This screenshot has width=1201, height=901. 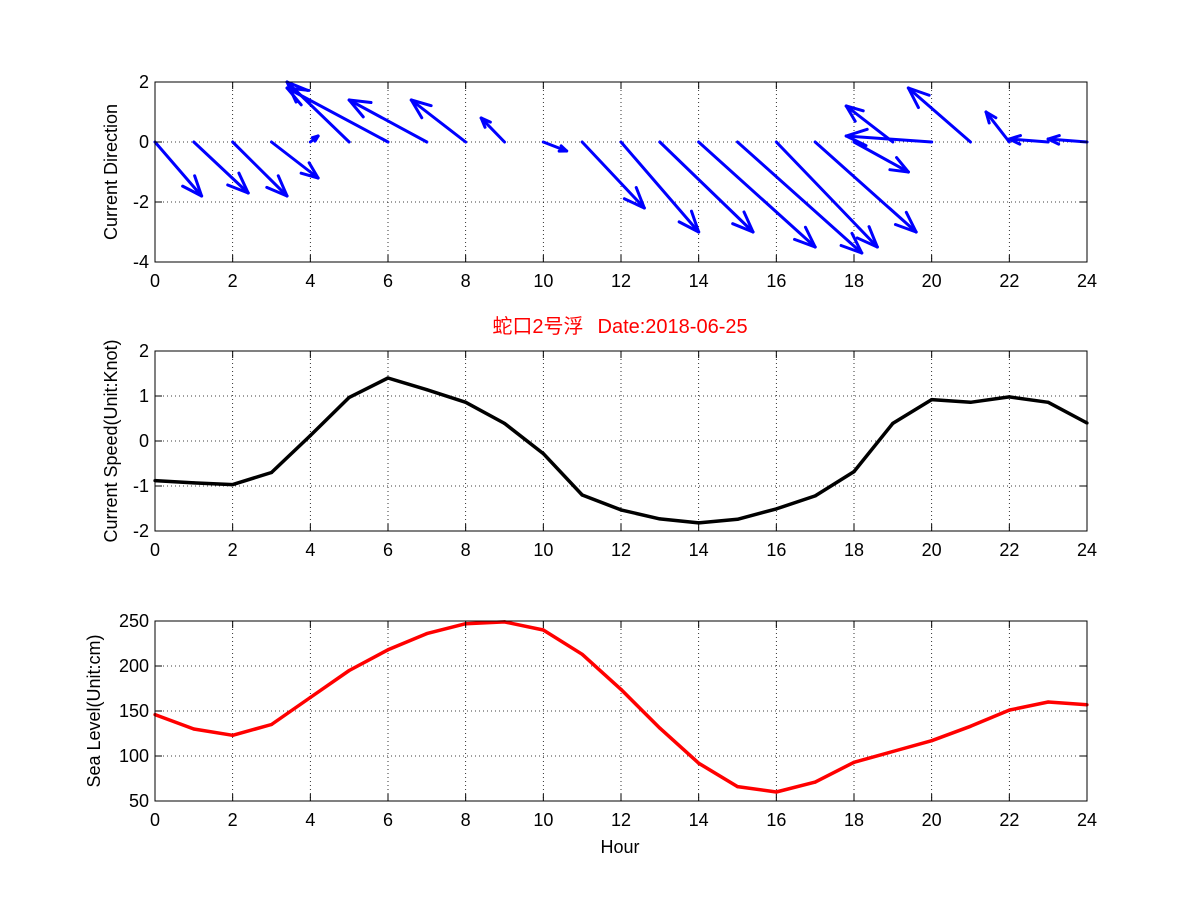 I want to click on sealevel-xtick-label: 16, so click(x=776, y=820).